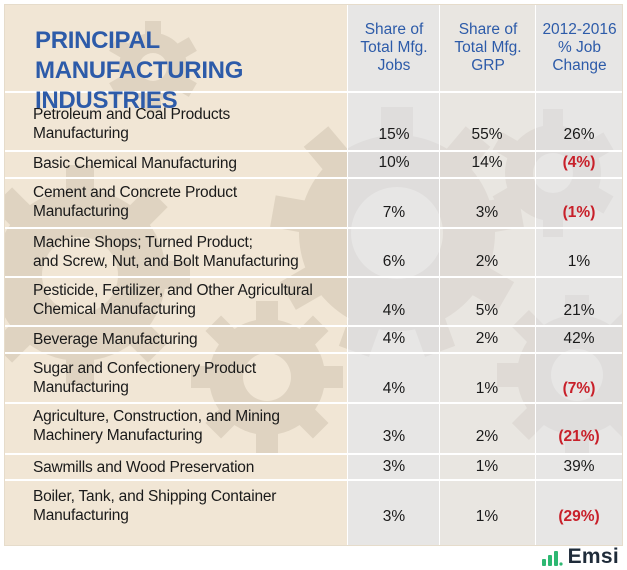 The height and width of the screenshot is (570, 627). I want to click on header-change: 2012-2016 % Job Change, so click(578, 48).